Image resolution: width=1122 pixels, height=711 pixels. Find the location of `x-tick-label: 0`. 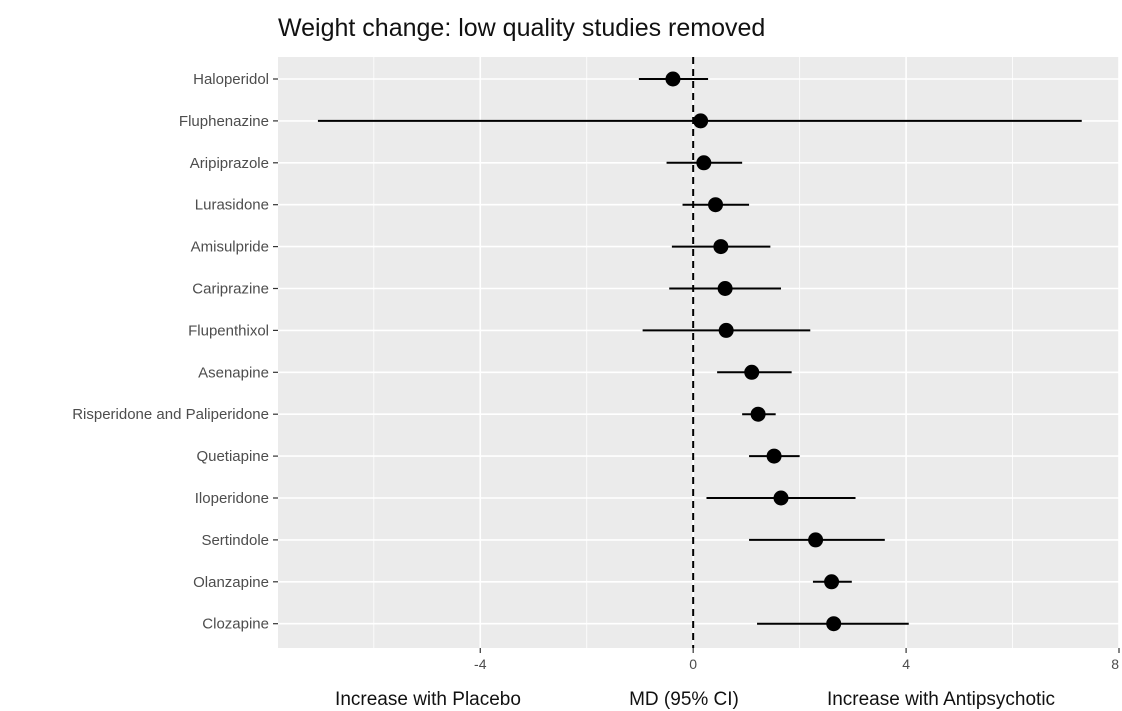

x-tick-label: 0 is located at coordinates (693, 664).